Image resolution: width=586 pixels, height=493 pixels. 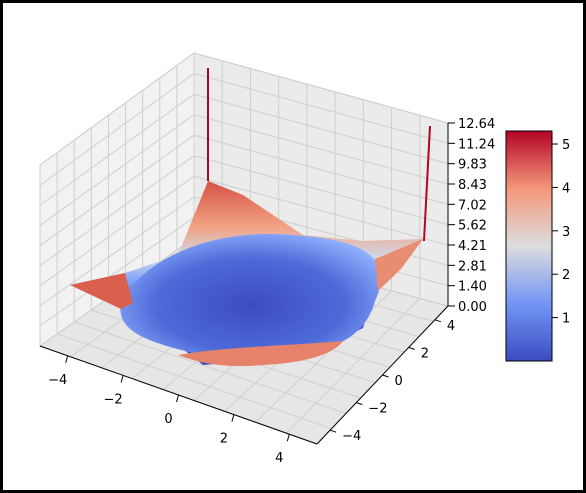 I want to click on colorbar-tick-label: 5, so click(x=566, y=145).